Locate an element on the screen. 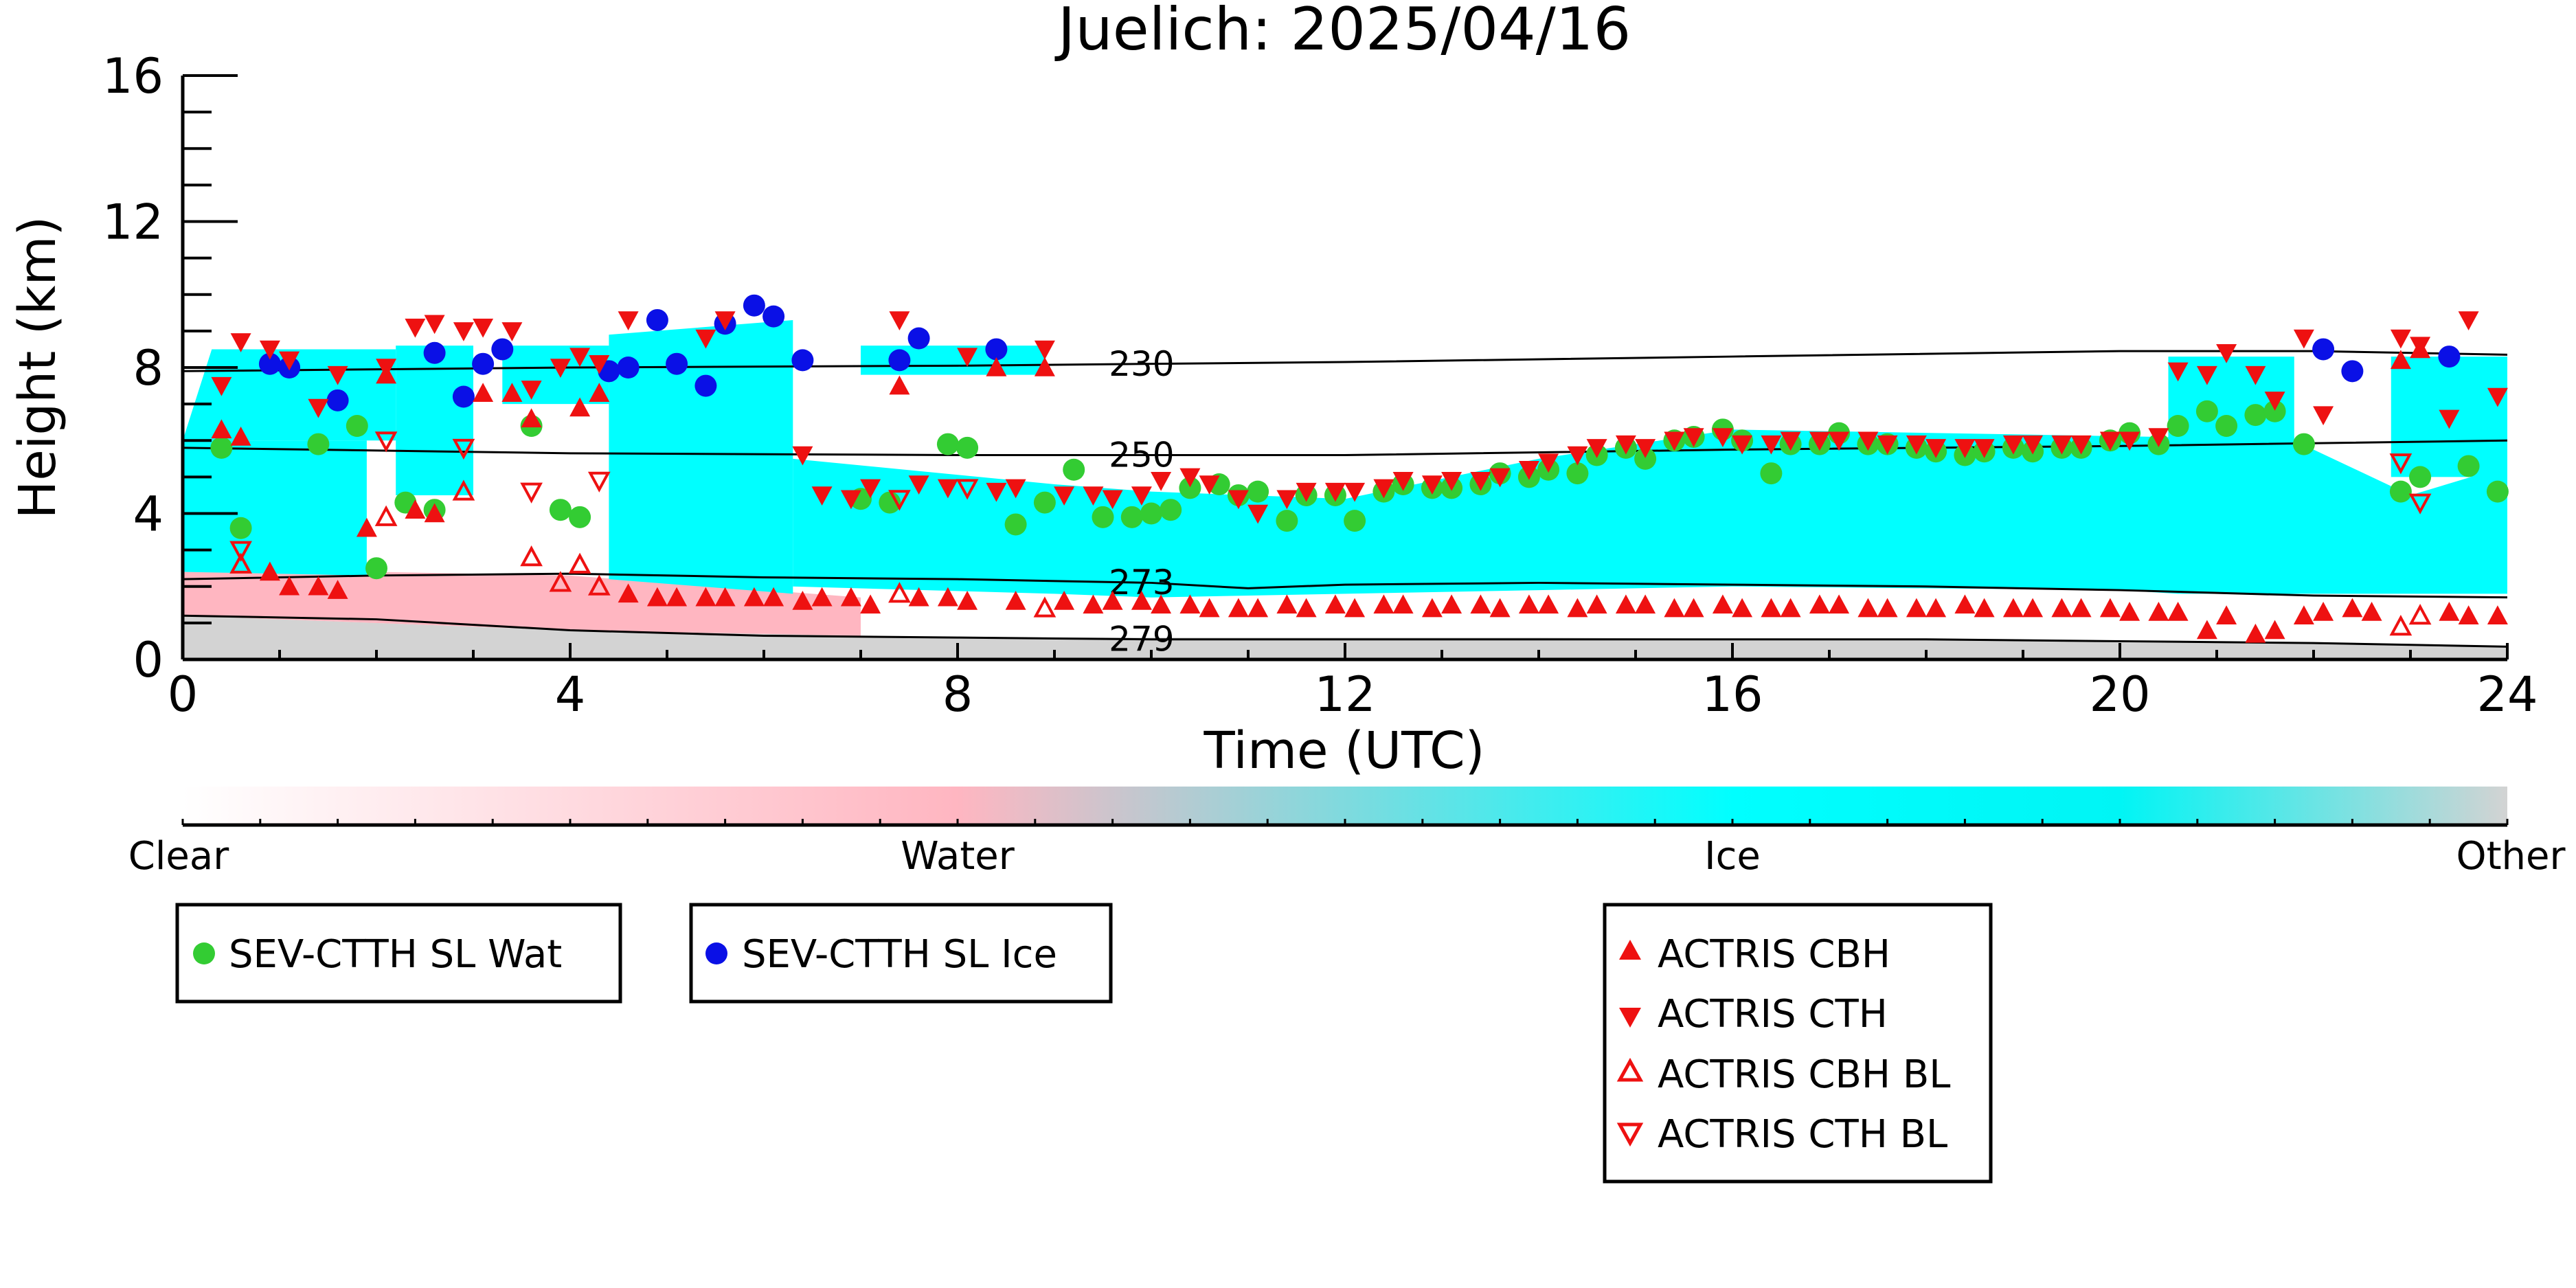 Image resolution: width=2576 pixels, height=1288 pixels. y-axis-label: Height (km) is located at coordinates (37, 367).